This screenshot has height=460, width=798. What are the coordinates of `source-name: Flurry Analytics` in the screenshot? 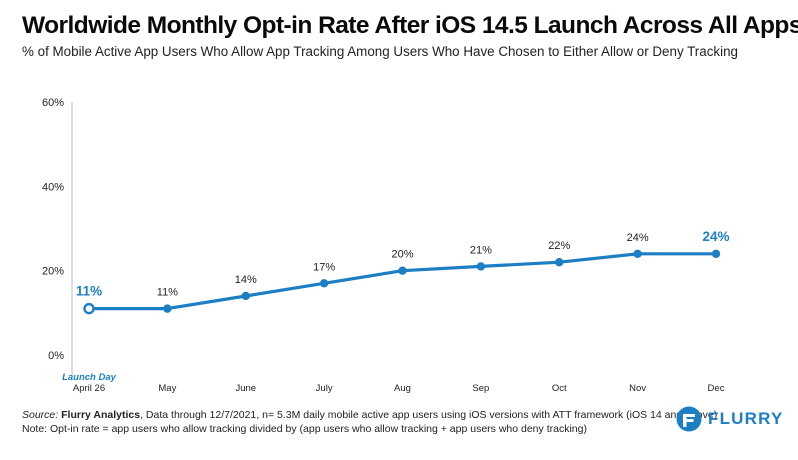 It's located at (101, 415).